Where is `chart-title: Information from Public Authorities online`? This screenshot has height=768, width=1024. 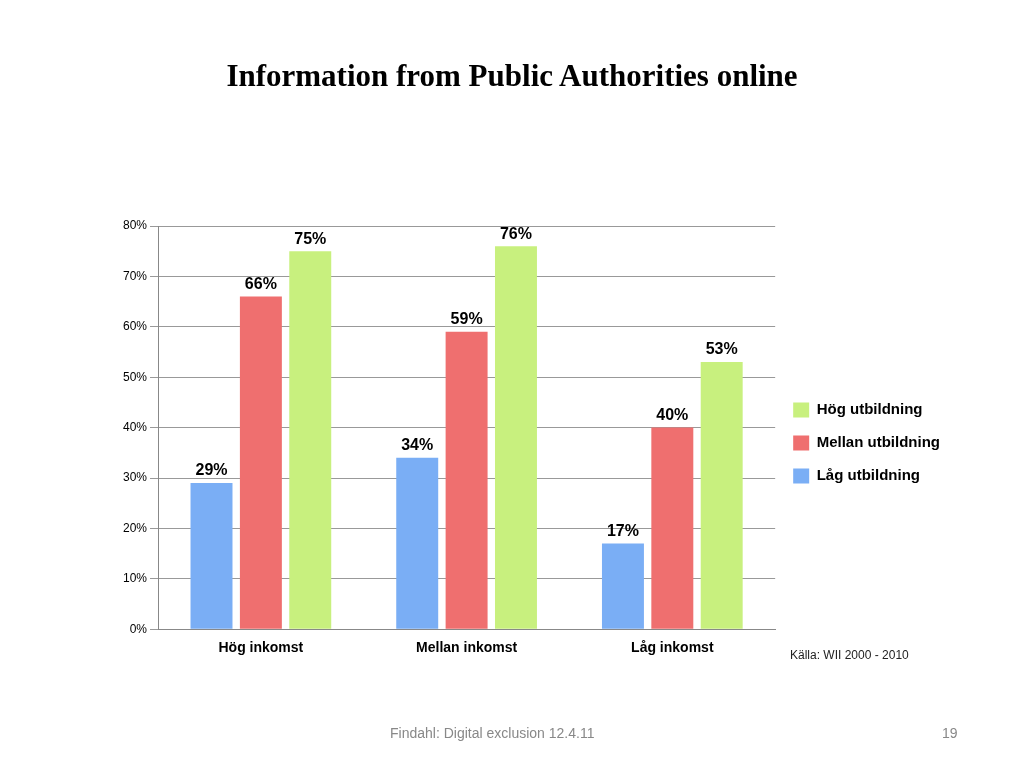 chart-title: Information from Public Authorities online is located at coordinates (512, 76).